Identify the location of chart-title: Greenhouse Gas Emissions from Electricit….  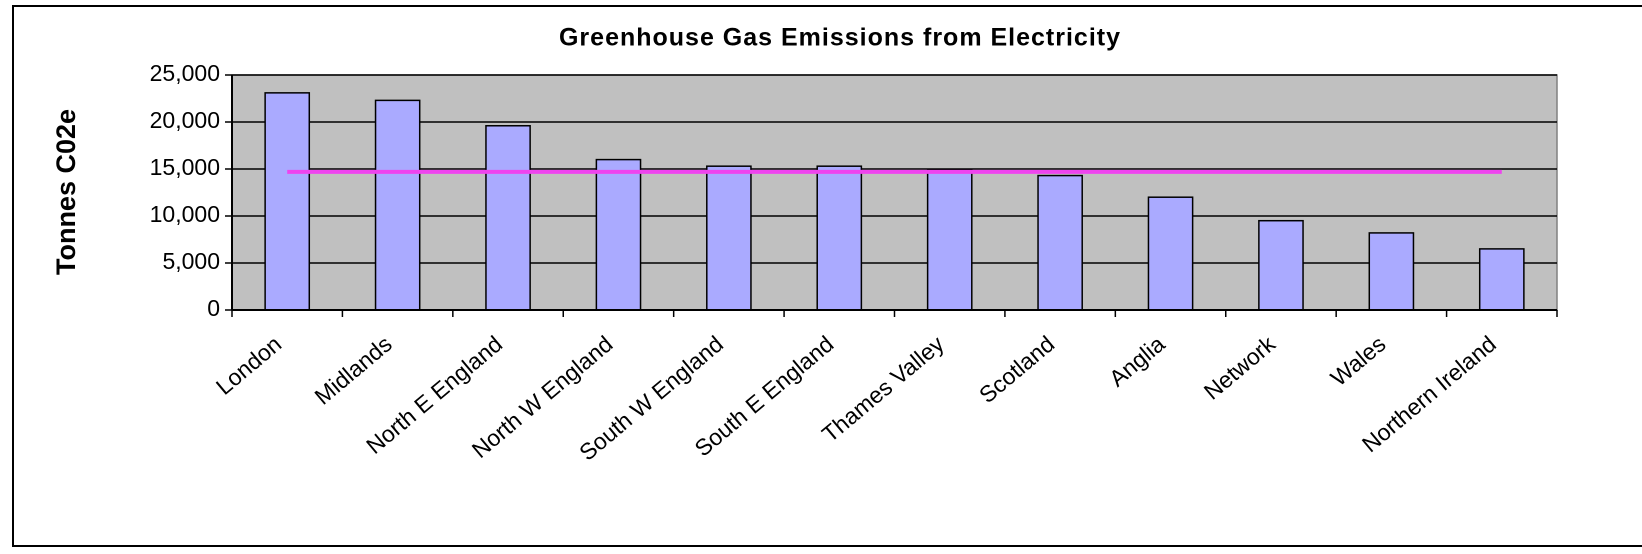
(840, 38).